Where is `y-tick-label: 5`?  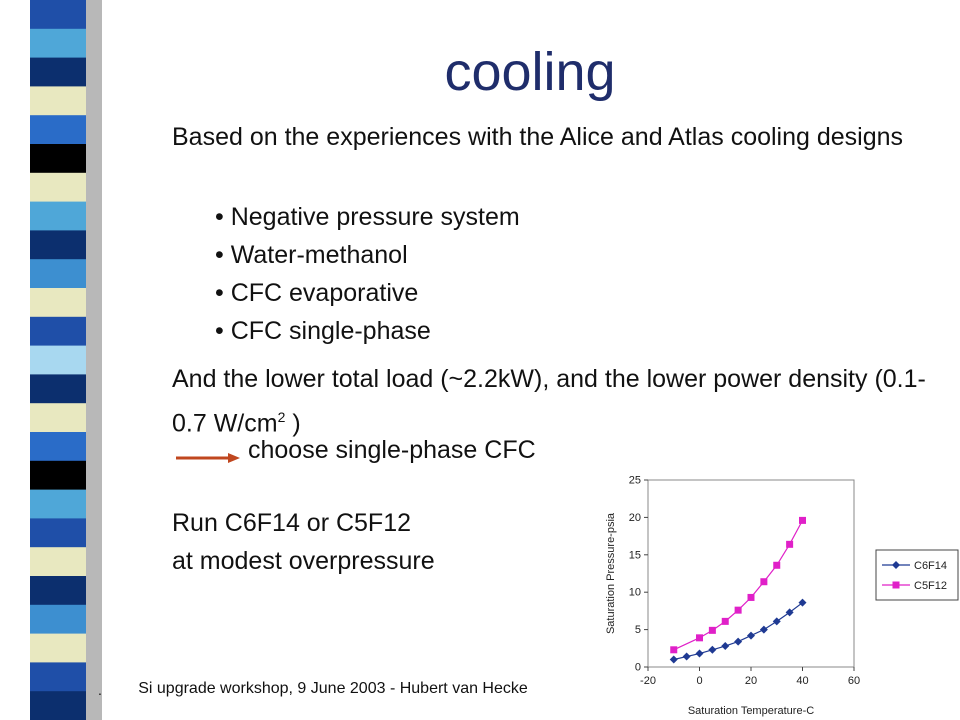
y-tick-label: 5 is located at coordinates (638, 630).